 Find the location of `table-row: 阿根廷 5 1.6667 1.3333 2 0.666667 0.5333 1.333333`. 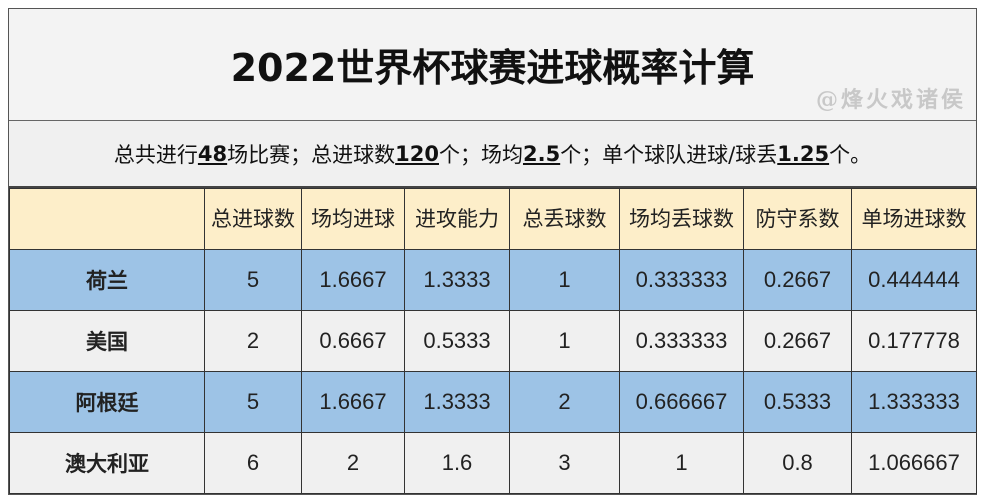

table-row: 阿根廷 5 1.6667 1.3333 2 0.666667 0.5333 1.333333 is located at coordinates (493, 402).